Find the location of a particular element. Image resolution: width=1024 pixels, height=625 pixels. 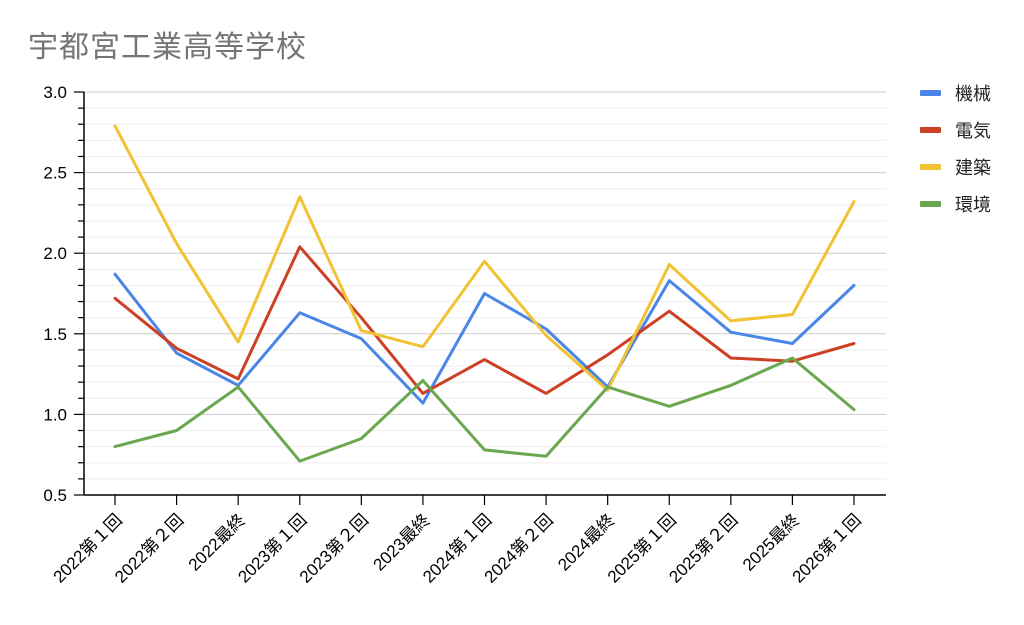

y-tick-label: 3.0 is located at coordinates (55, 92).